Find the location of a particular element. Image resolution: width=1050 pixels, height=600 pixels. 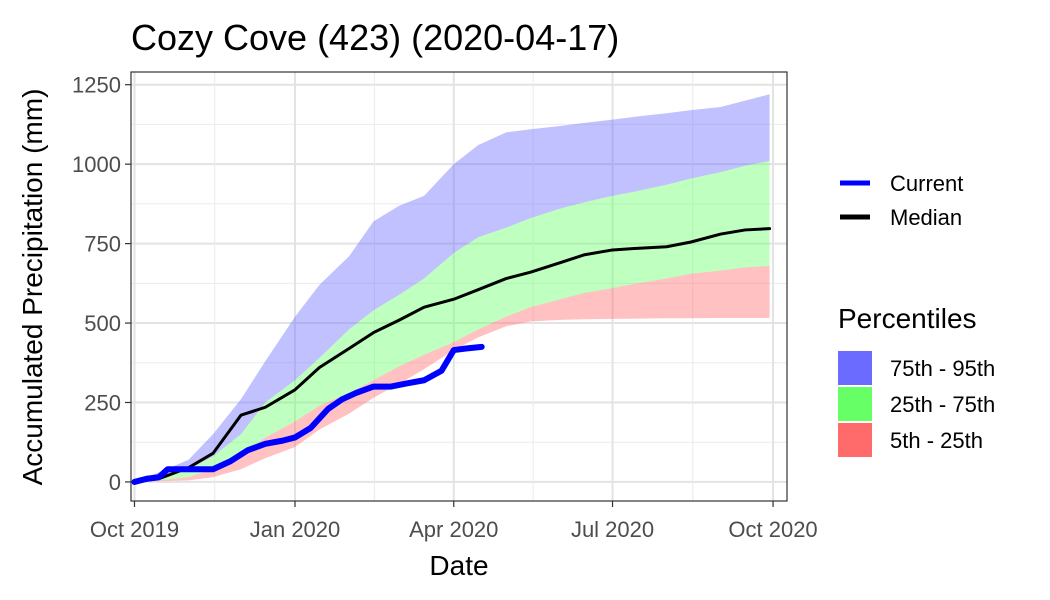

y-tick-label: 500 is located at coordinates (102, 323).